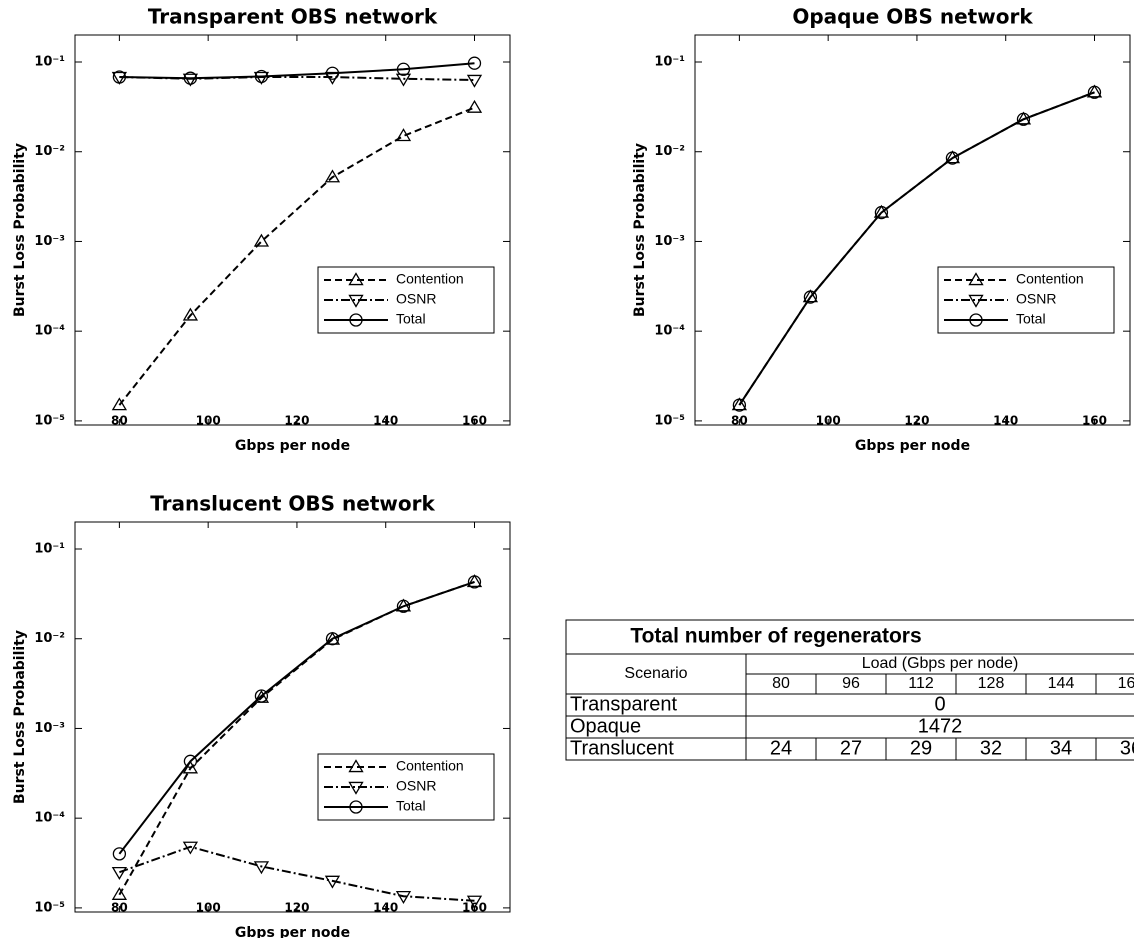 The height and width of the screenshot is (938, 1134). I want to click on chart-title: Opaque OBS network, so click(912, 17).